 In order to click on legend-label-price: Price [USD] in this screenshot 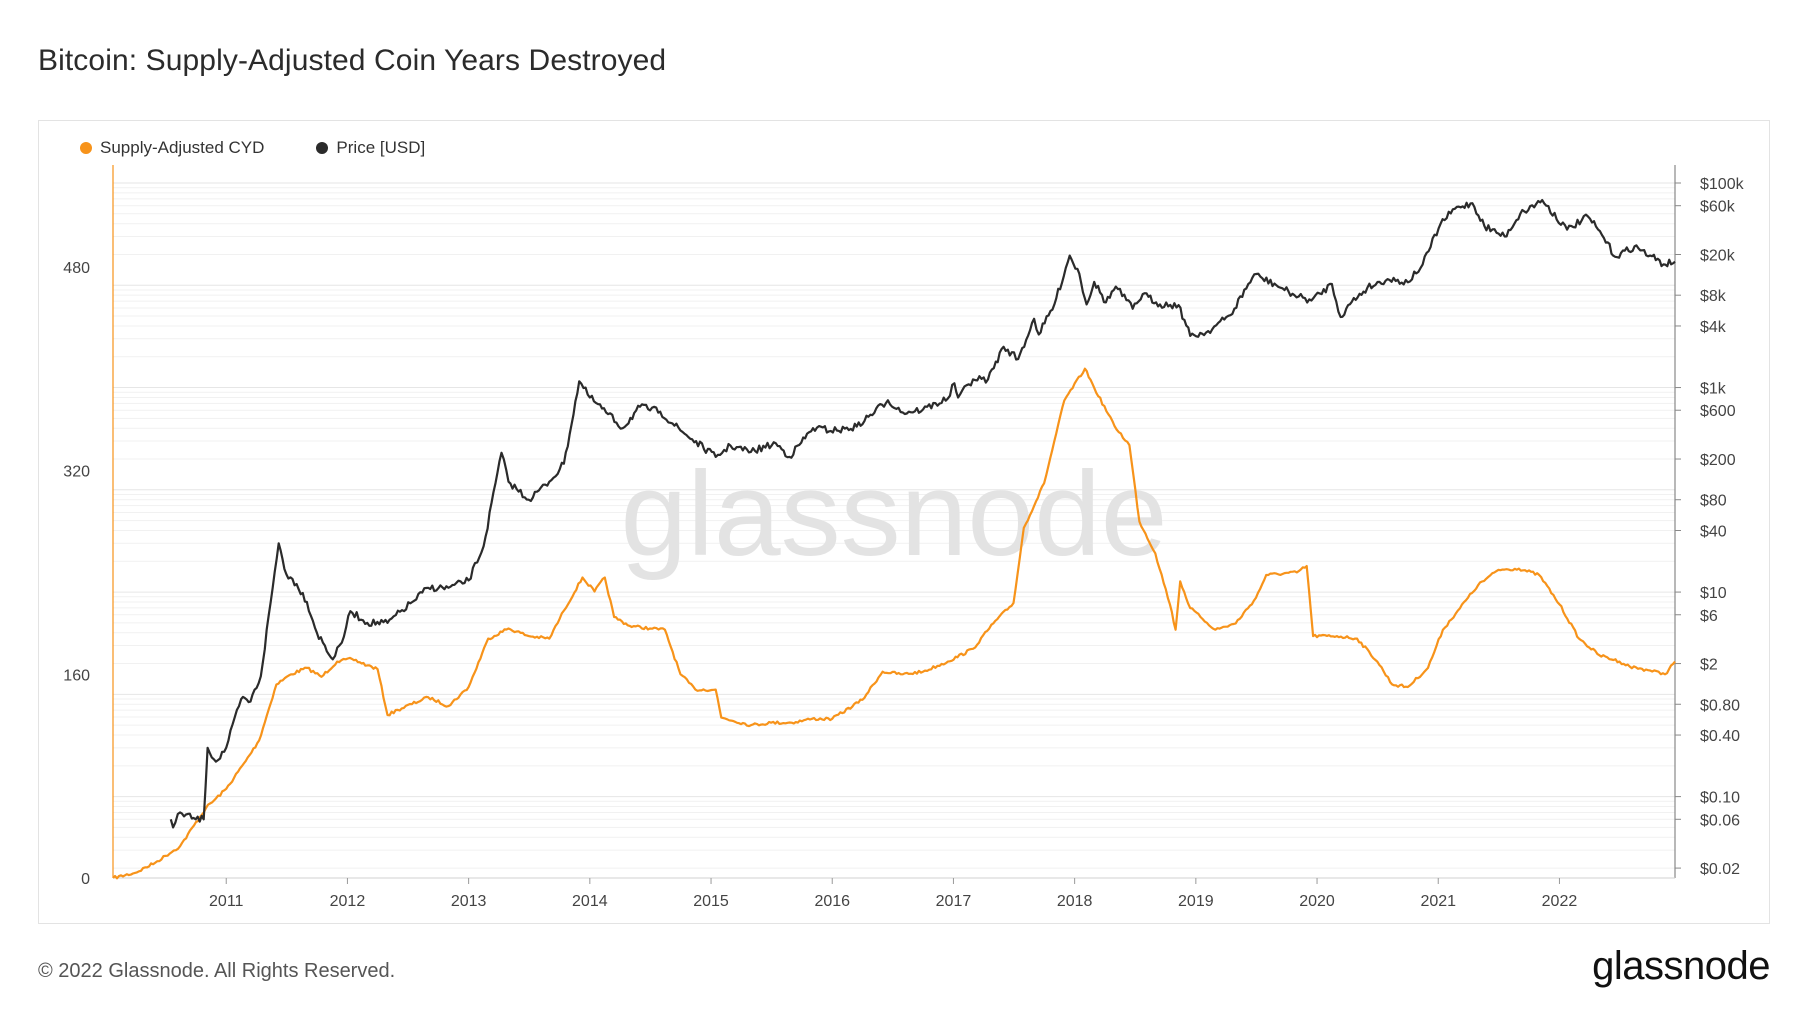, I will do `click(381, 147)`.